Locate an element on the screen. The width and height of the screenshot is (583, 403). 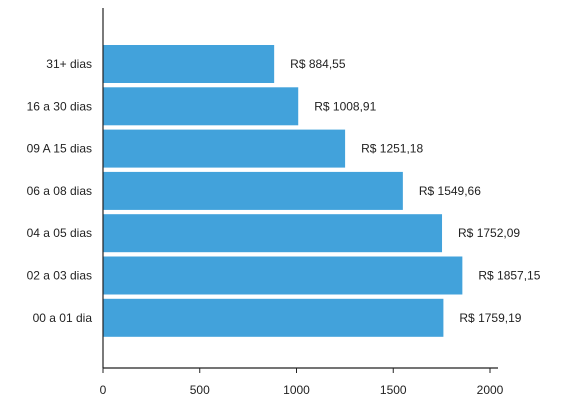
category-label-0: 31+ dias is located at coordinates (69, 64).